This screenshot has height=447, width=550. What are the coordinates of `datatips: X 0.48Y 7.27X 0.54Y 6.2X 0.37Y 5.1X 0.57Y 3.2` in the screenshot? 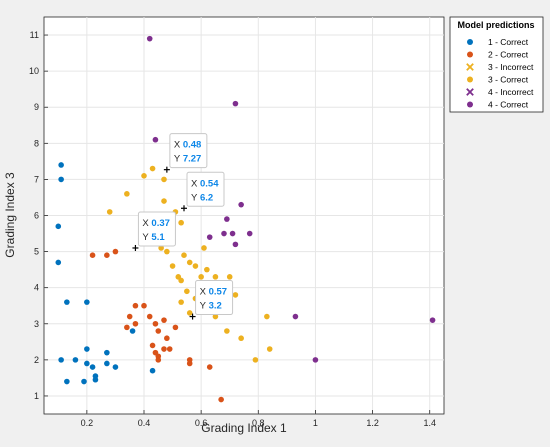 It's located at (183, 226).